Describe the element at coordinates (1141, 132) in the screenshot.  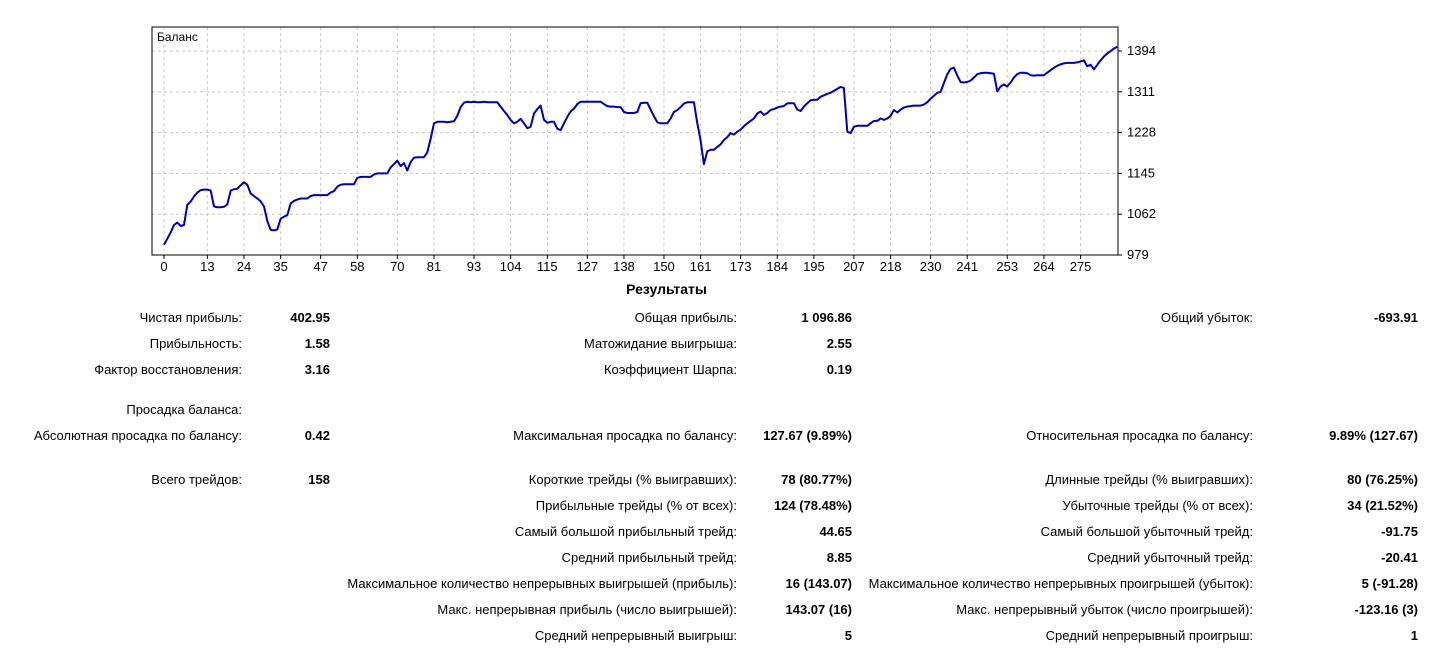
I see `y-tick-label: 1228` at that location.